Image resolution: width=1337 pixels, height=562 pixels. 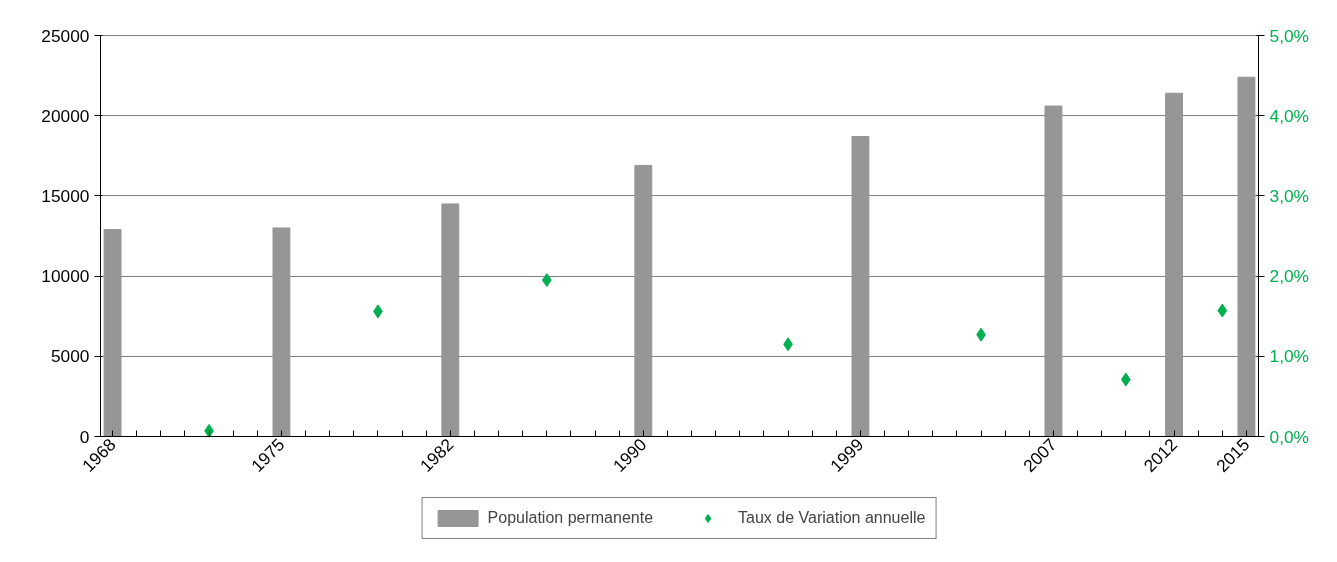 What do you see at coordinates (1289, 356) in the screenshot?
I see `y2-tick-label: 1,0%` at bounding box center [1289, 356].